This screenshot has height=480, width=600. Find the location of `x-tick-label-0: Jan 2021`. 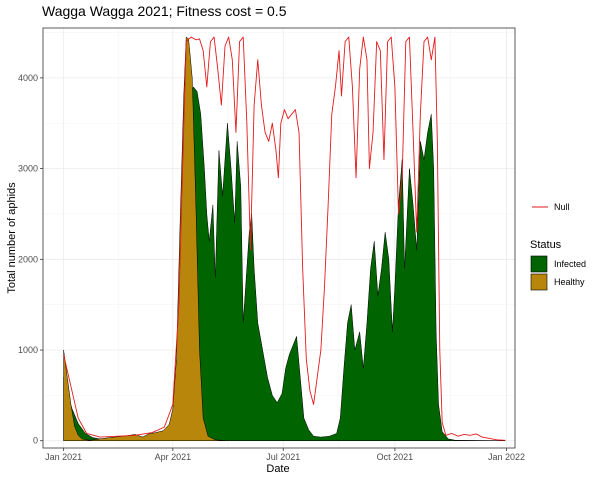

x-tick-label-0: Jan 2021 is located at coordinates (63, 457).